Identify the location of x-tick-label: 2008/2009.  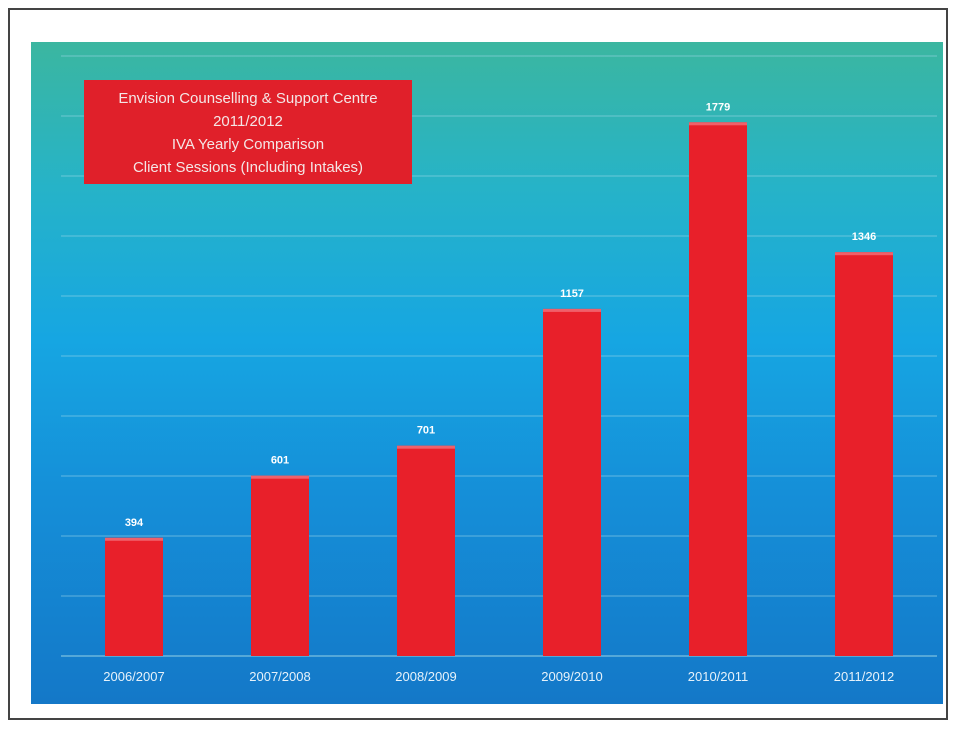
(425, 676).